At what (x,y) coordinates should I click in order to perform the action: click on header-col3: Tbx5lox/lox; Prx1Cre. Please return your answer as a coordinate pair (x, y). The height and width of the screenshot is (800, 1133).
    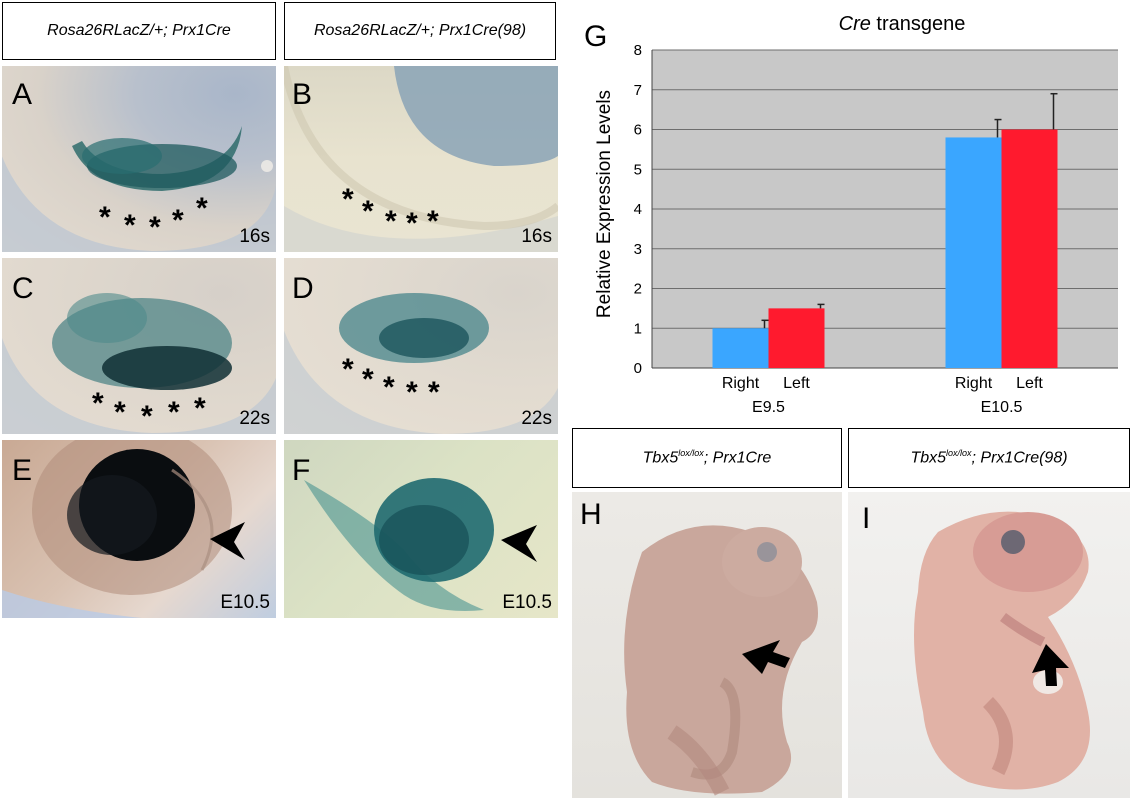
    Looking at the image, I should click on (707, 458).